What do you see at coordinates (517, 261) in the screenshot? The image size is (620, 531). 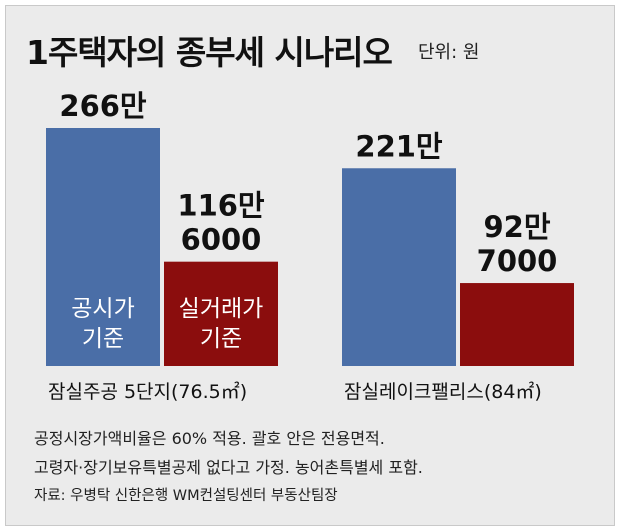 I see `data-label: 7000` at bounding box center [517, 261].